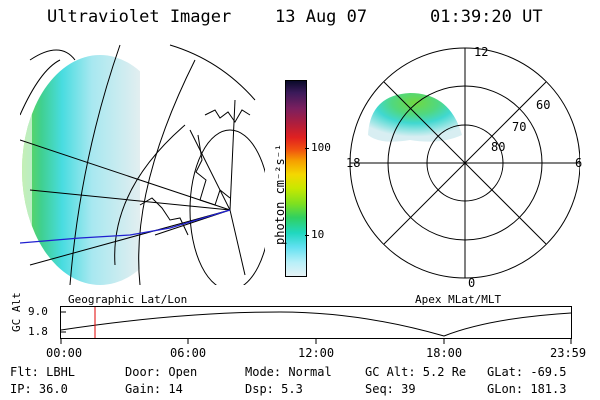 The image size is (600, 400). What do you see at coordinates (390, 389) in the screenshot?
I see `seq-info: Seq: 39` at bounding box center [390, 389].